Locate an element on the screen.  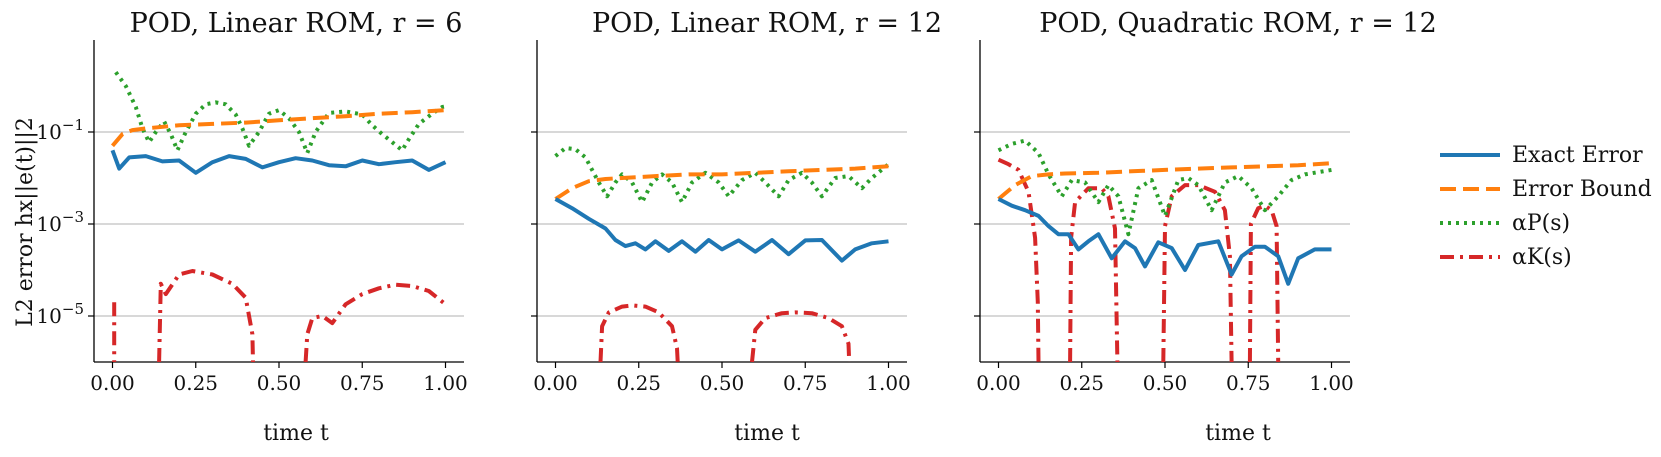
y-tick-label: 10⁻¹ is located at coordinates (60, 130).